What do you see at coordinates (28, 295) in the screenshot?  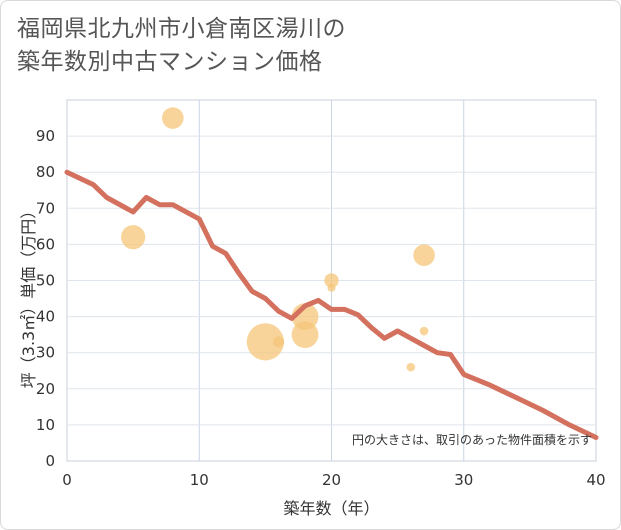 I see `y-axis-label: 坪（3.3㎡）単価（万円）` at bounding box center [28, 295].